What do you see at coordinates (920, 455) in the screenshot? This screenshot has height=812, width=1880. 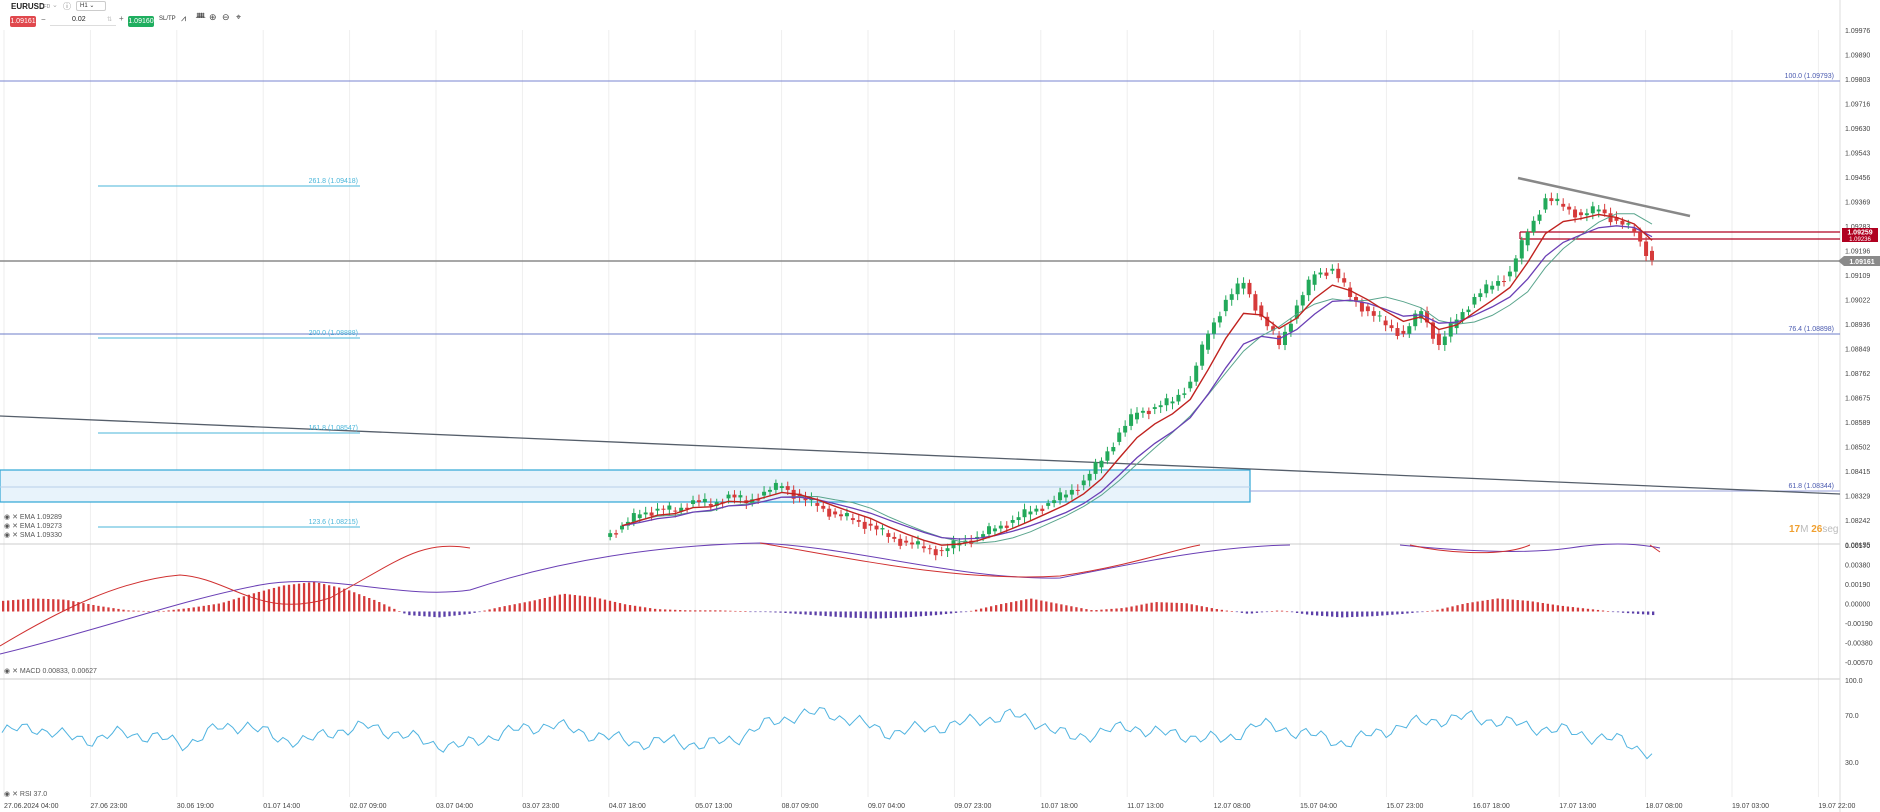 I see `long-trendline` at bounding box center [920, 455].